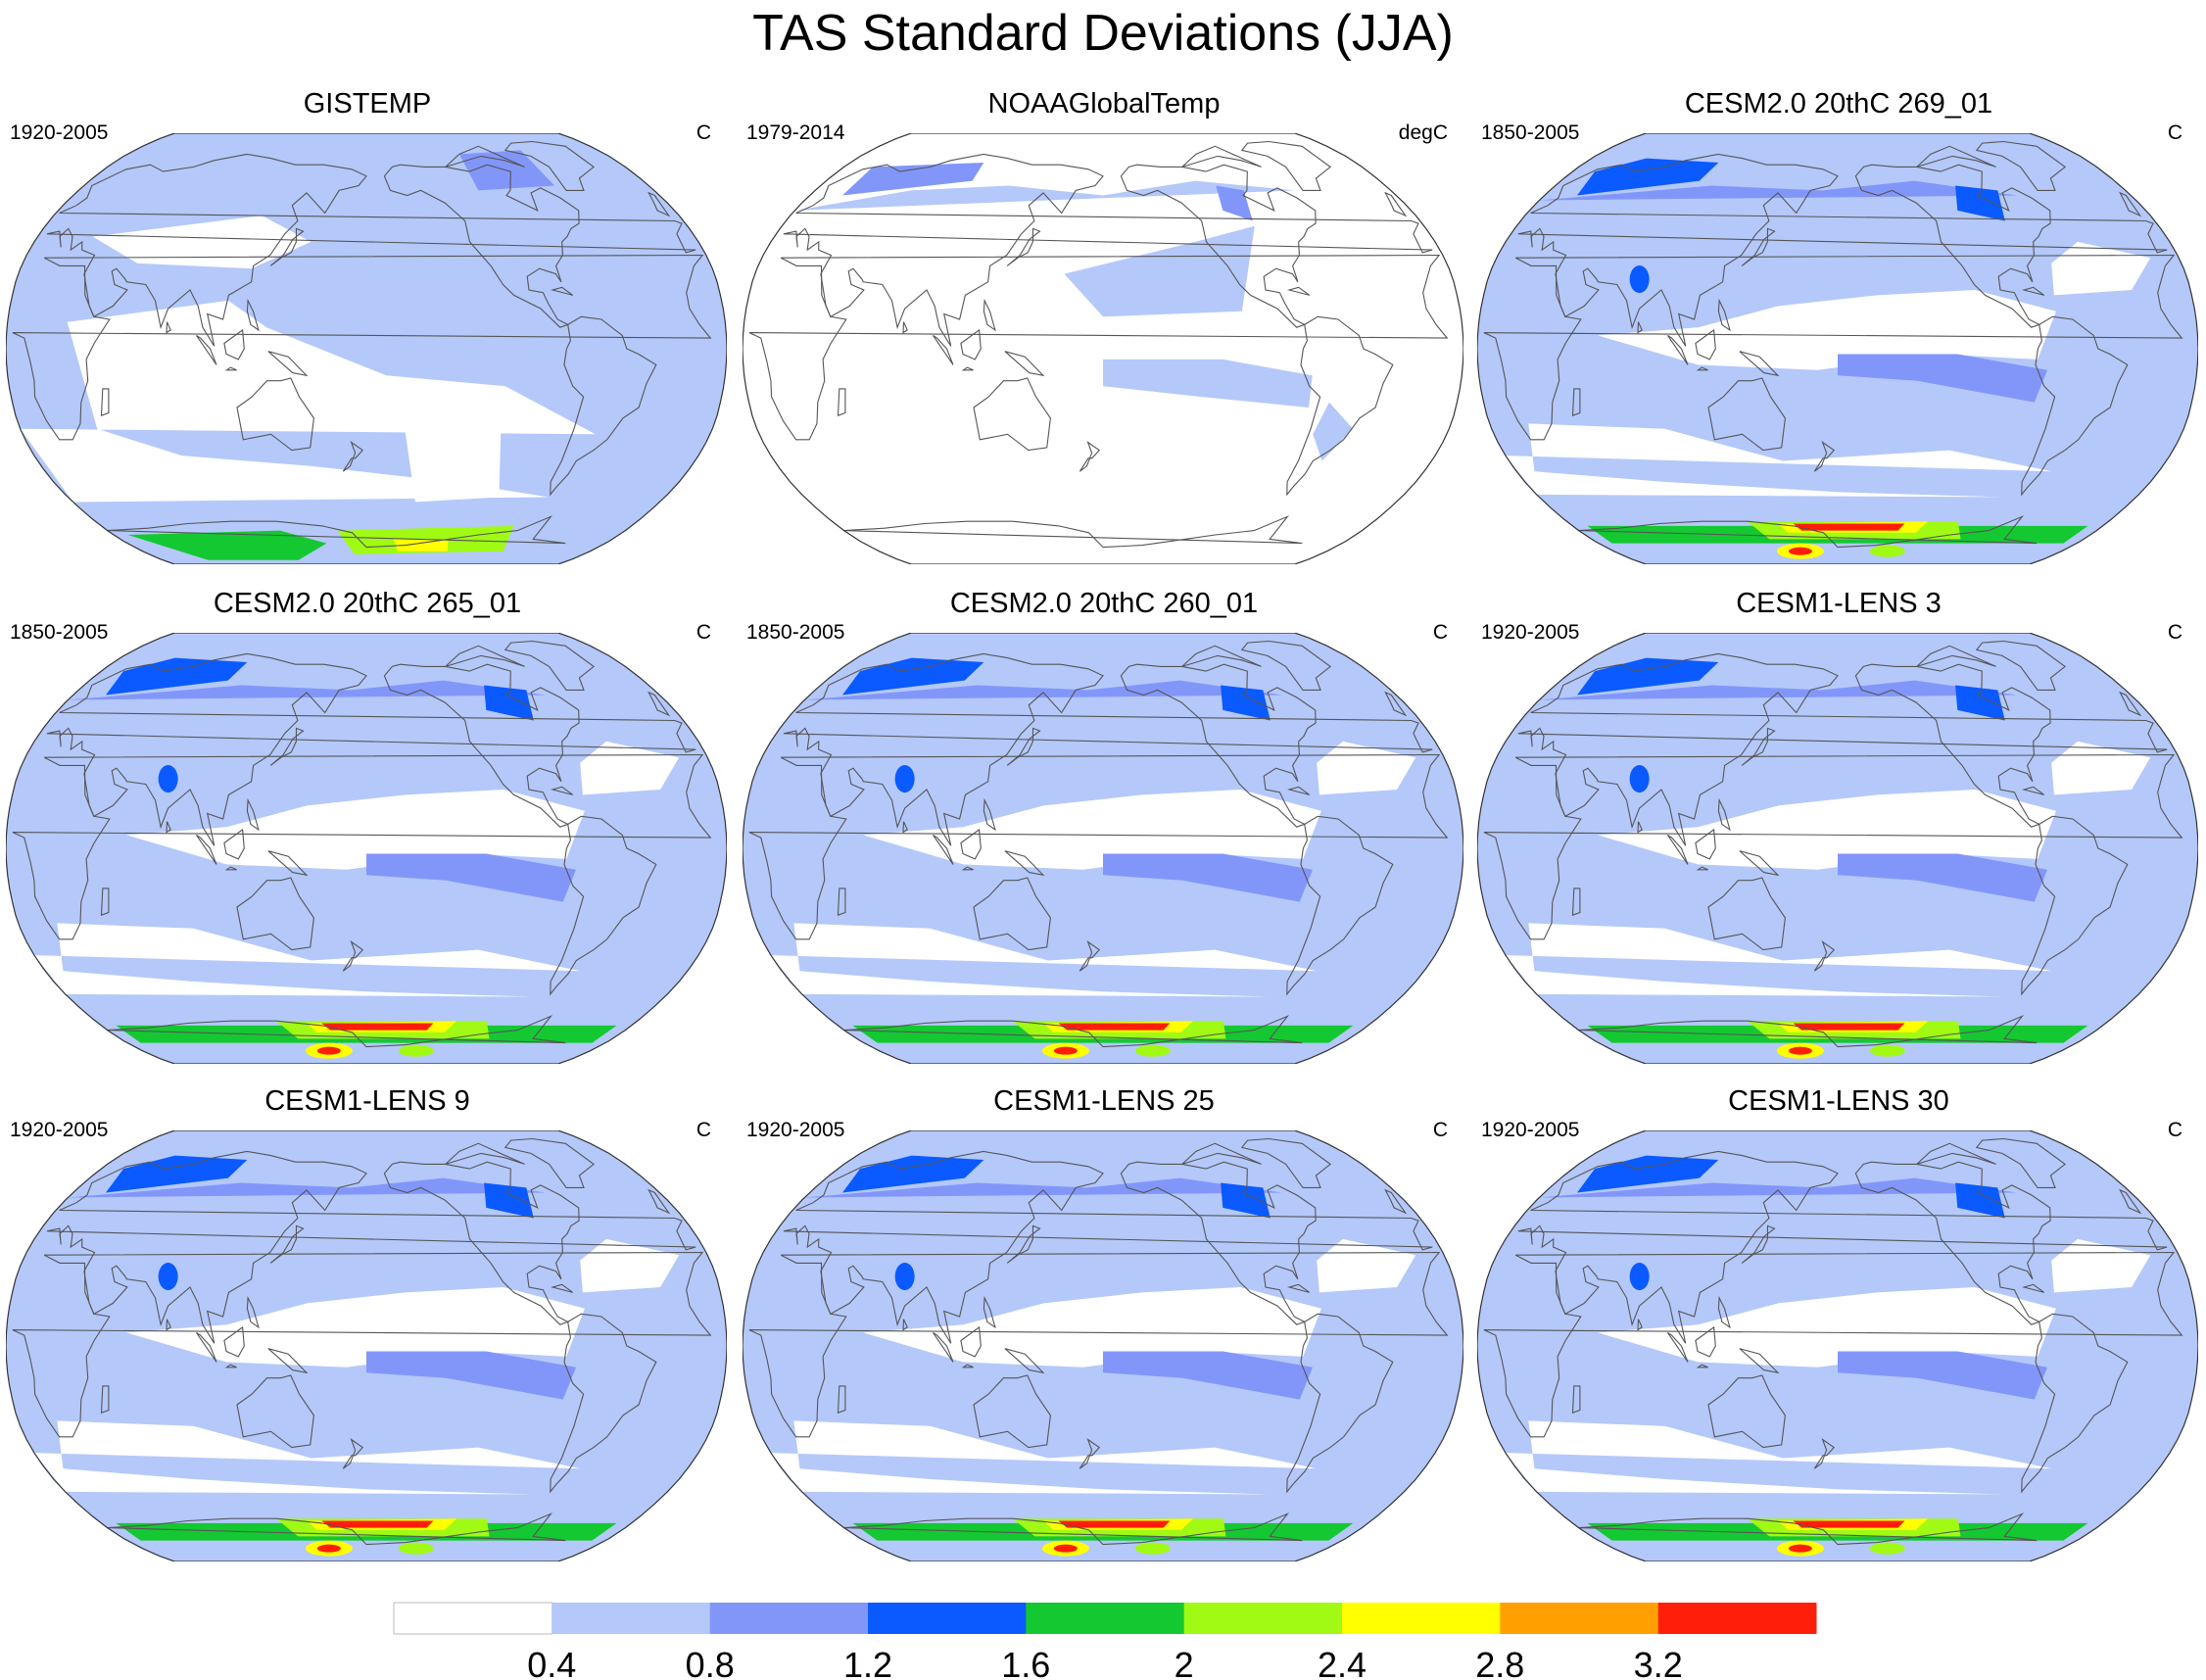  I want to click on map-panel: NOAAGlobalTemp 1979-2014 degC, so click(1104, 336).